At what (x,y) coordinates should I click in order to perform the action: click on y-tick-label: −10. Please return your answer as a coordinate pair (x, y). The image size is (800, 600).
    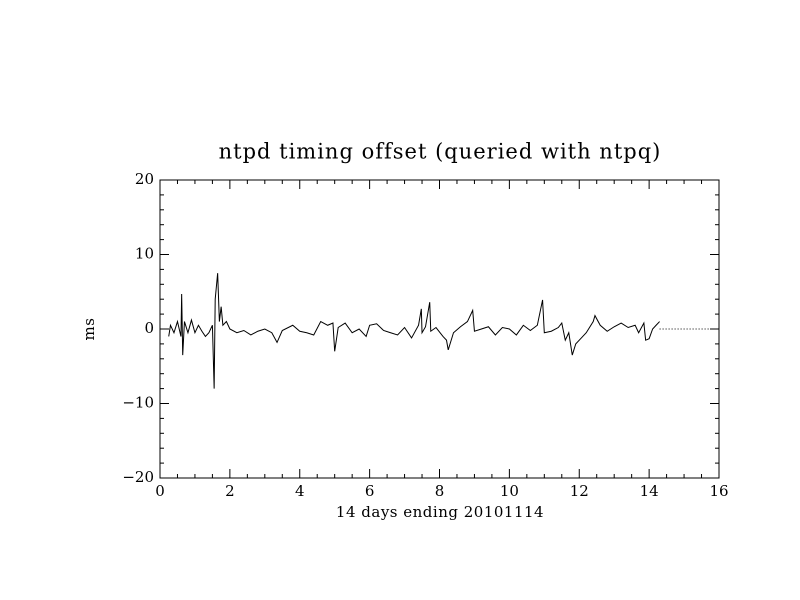
    Looking at the image, I should click on (138, 403).